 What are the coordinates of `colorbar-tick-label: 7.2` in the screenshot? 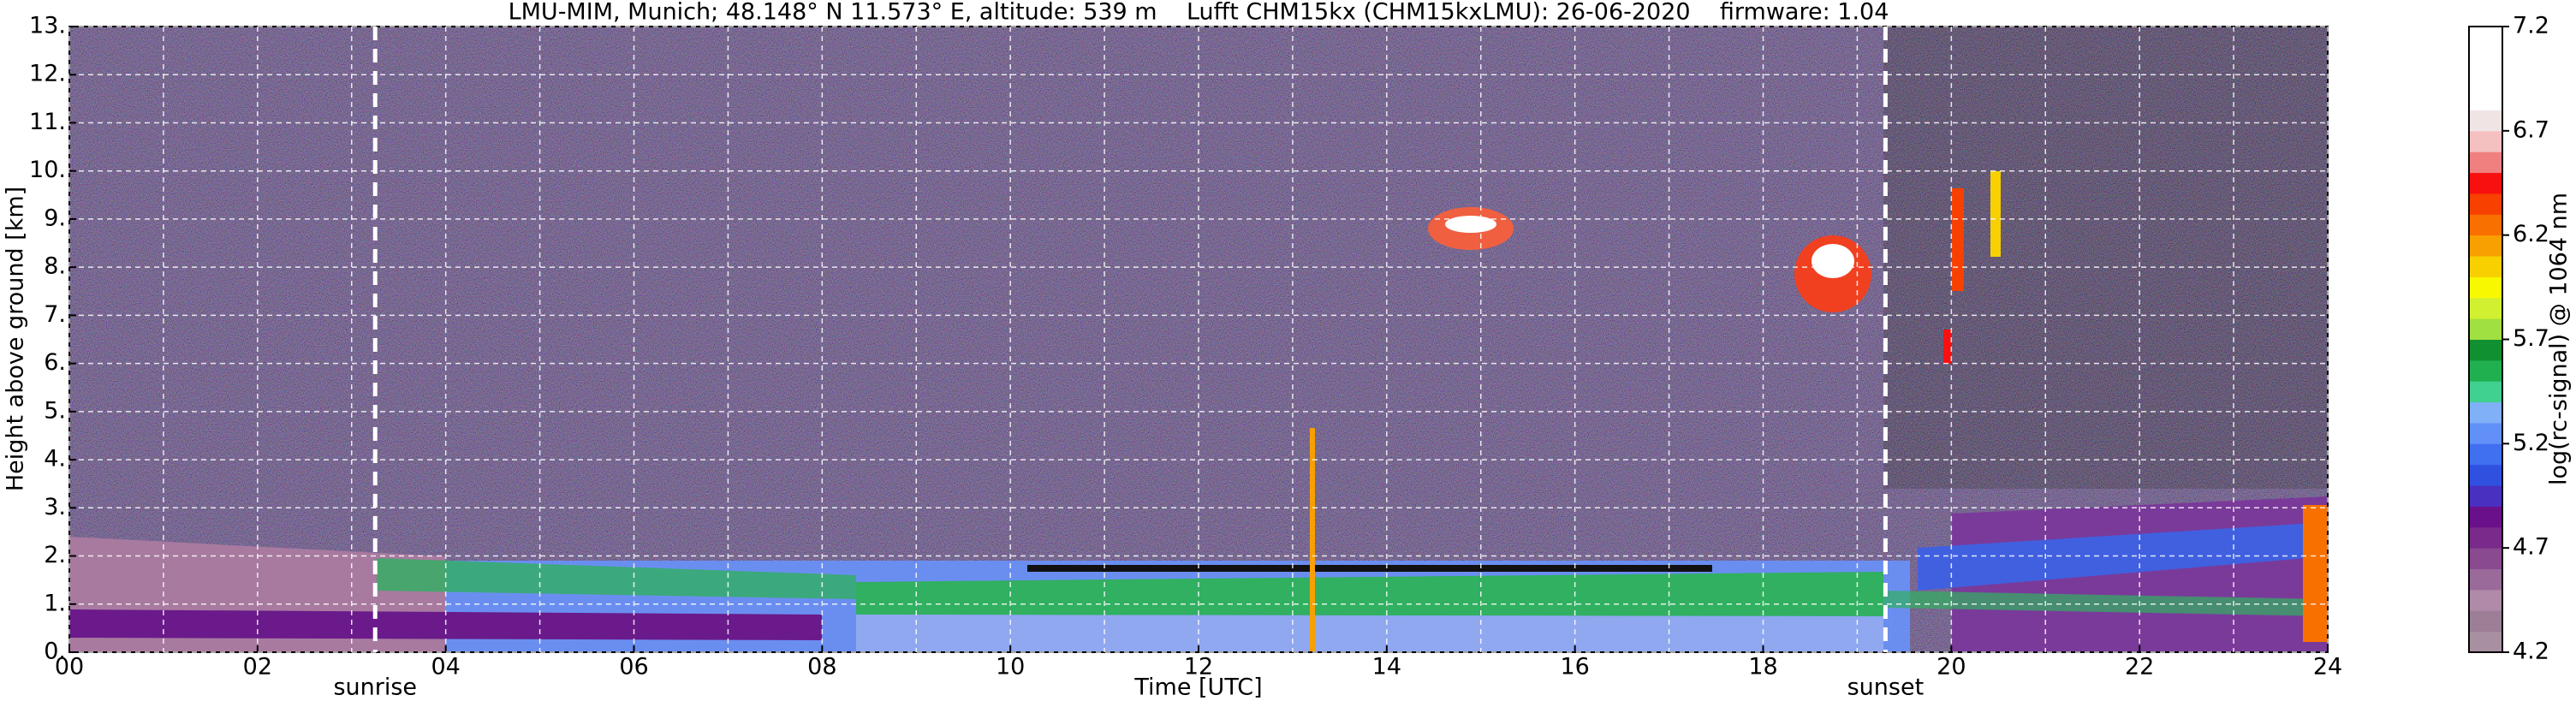 It's located at (2531, 26).